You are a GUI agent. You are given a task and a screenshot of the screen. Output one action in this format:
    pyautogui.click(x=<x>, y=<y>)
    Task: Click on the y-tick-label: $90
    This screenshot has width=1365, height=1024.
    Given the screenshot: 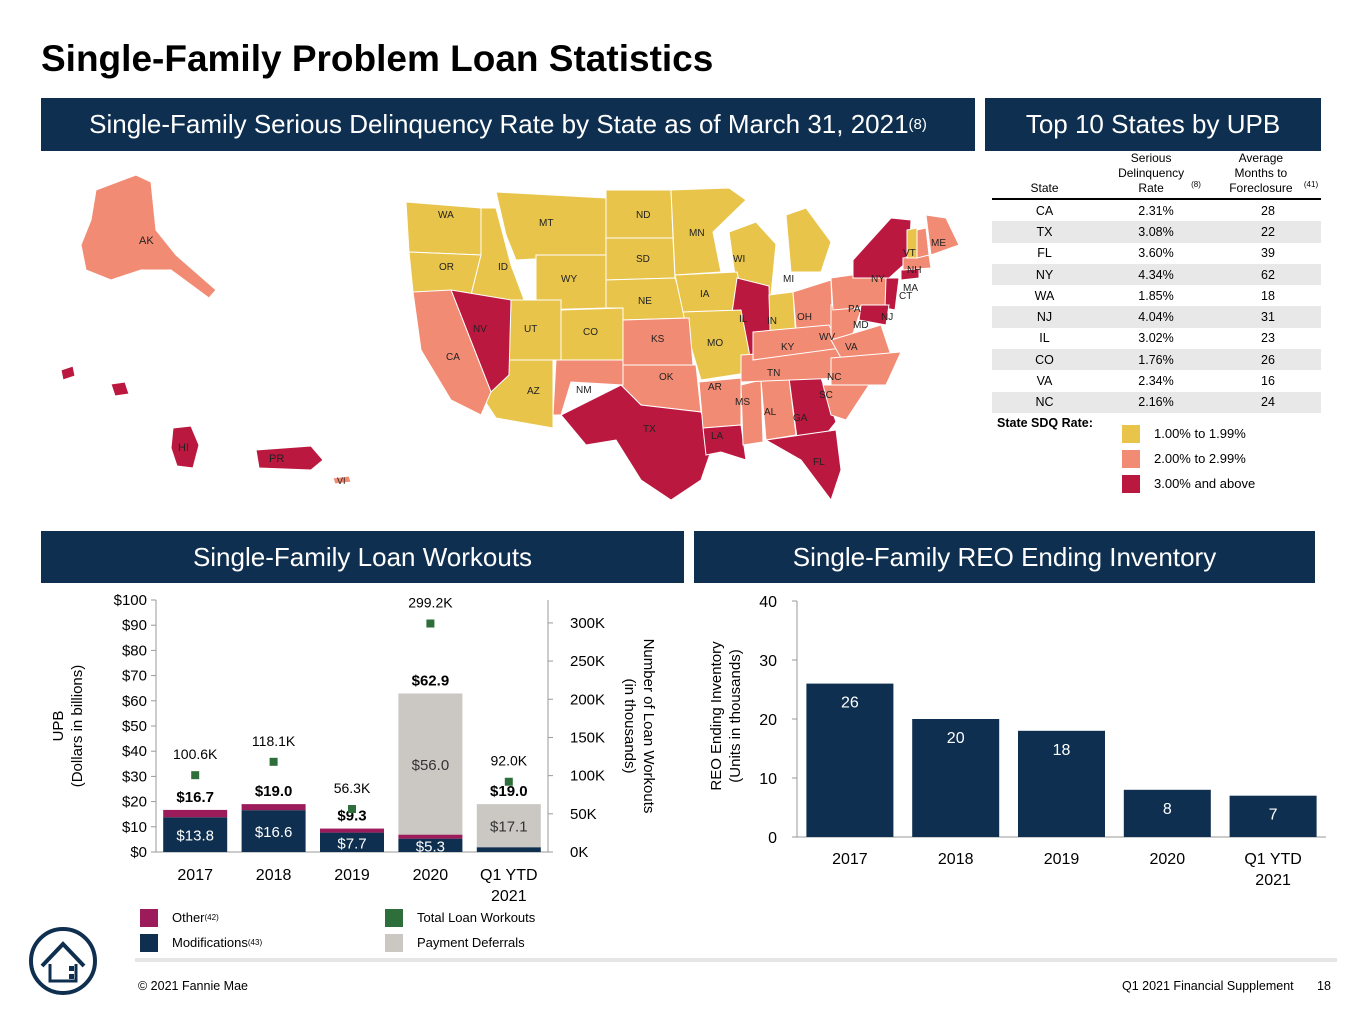 What is the action you would take?
    pyautogui.click(x=134, y=625)
    